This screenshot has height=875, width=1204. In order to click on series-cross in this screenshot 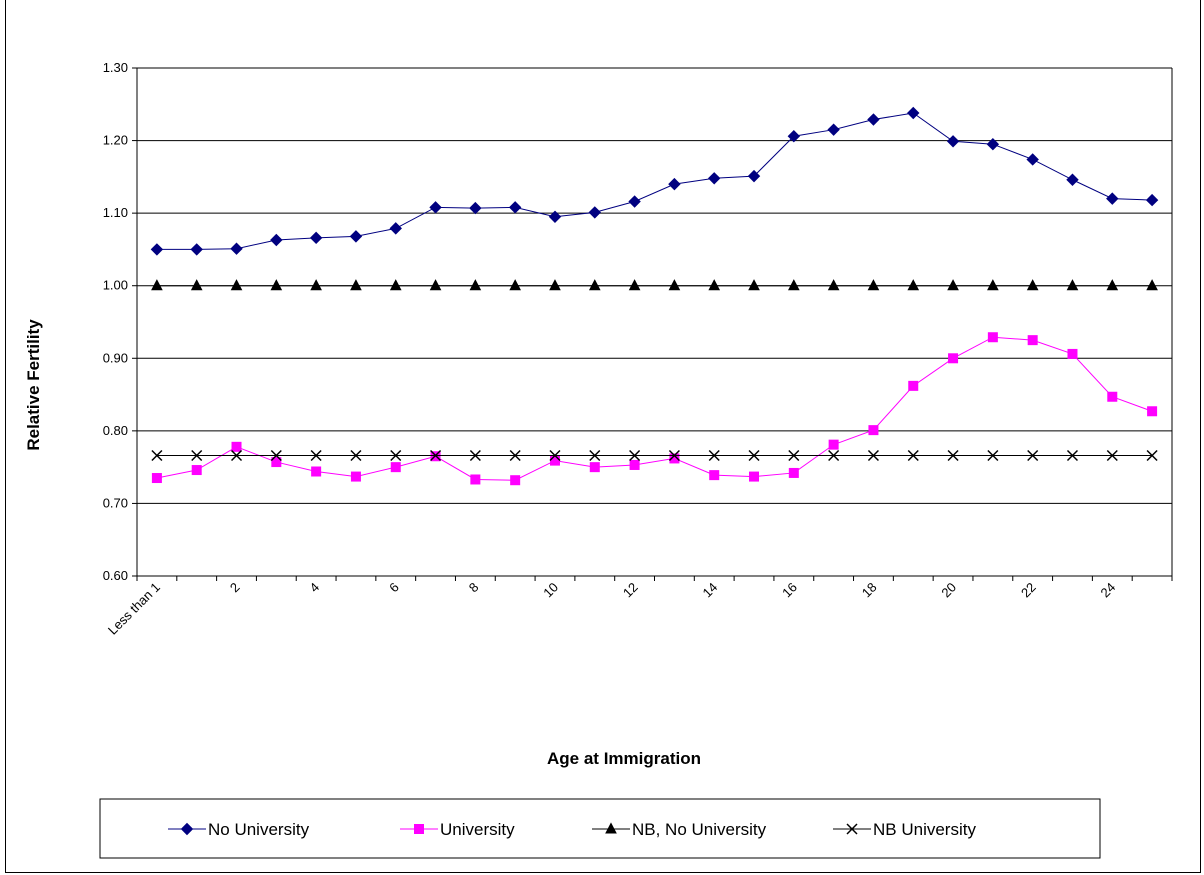, I will do `click(654, 456)`.